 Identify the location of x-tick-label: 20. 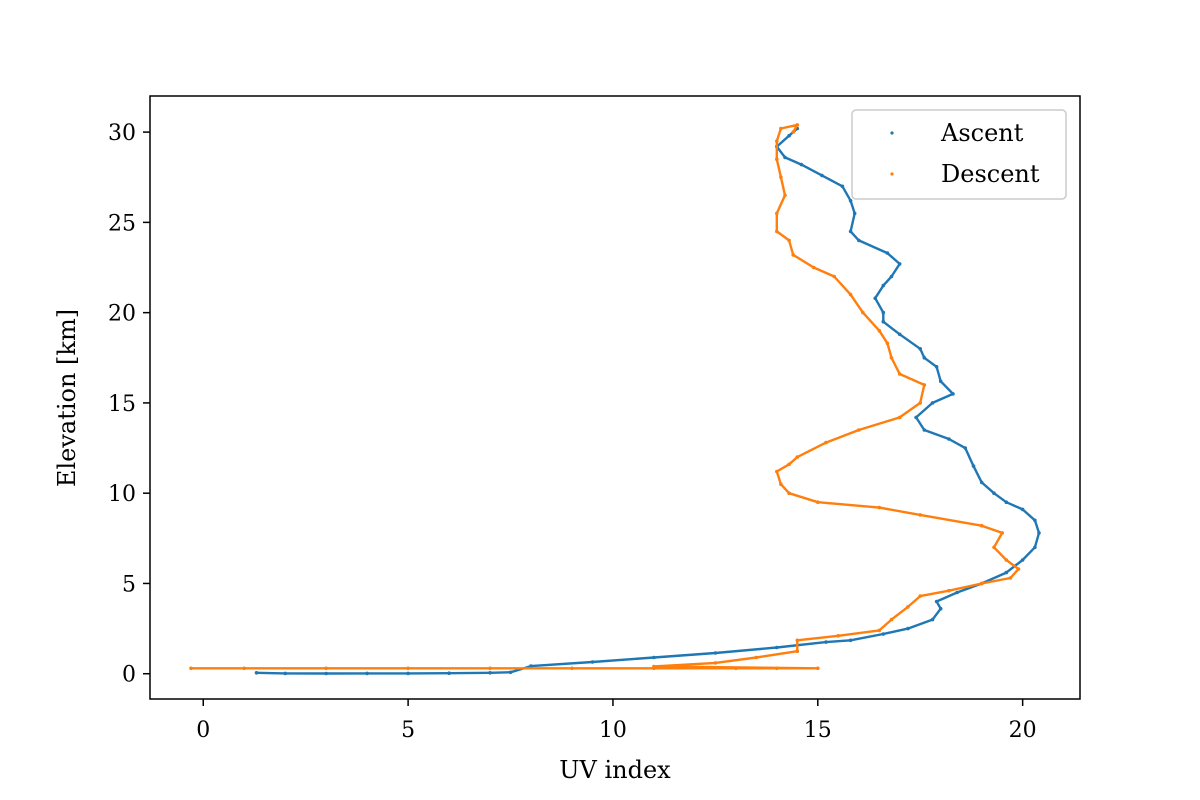
(1023, 730).